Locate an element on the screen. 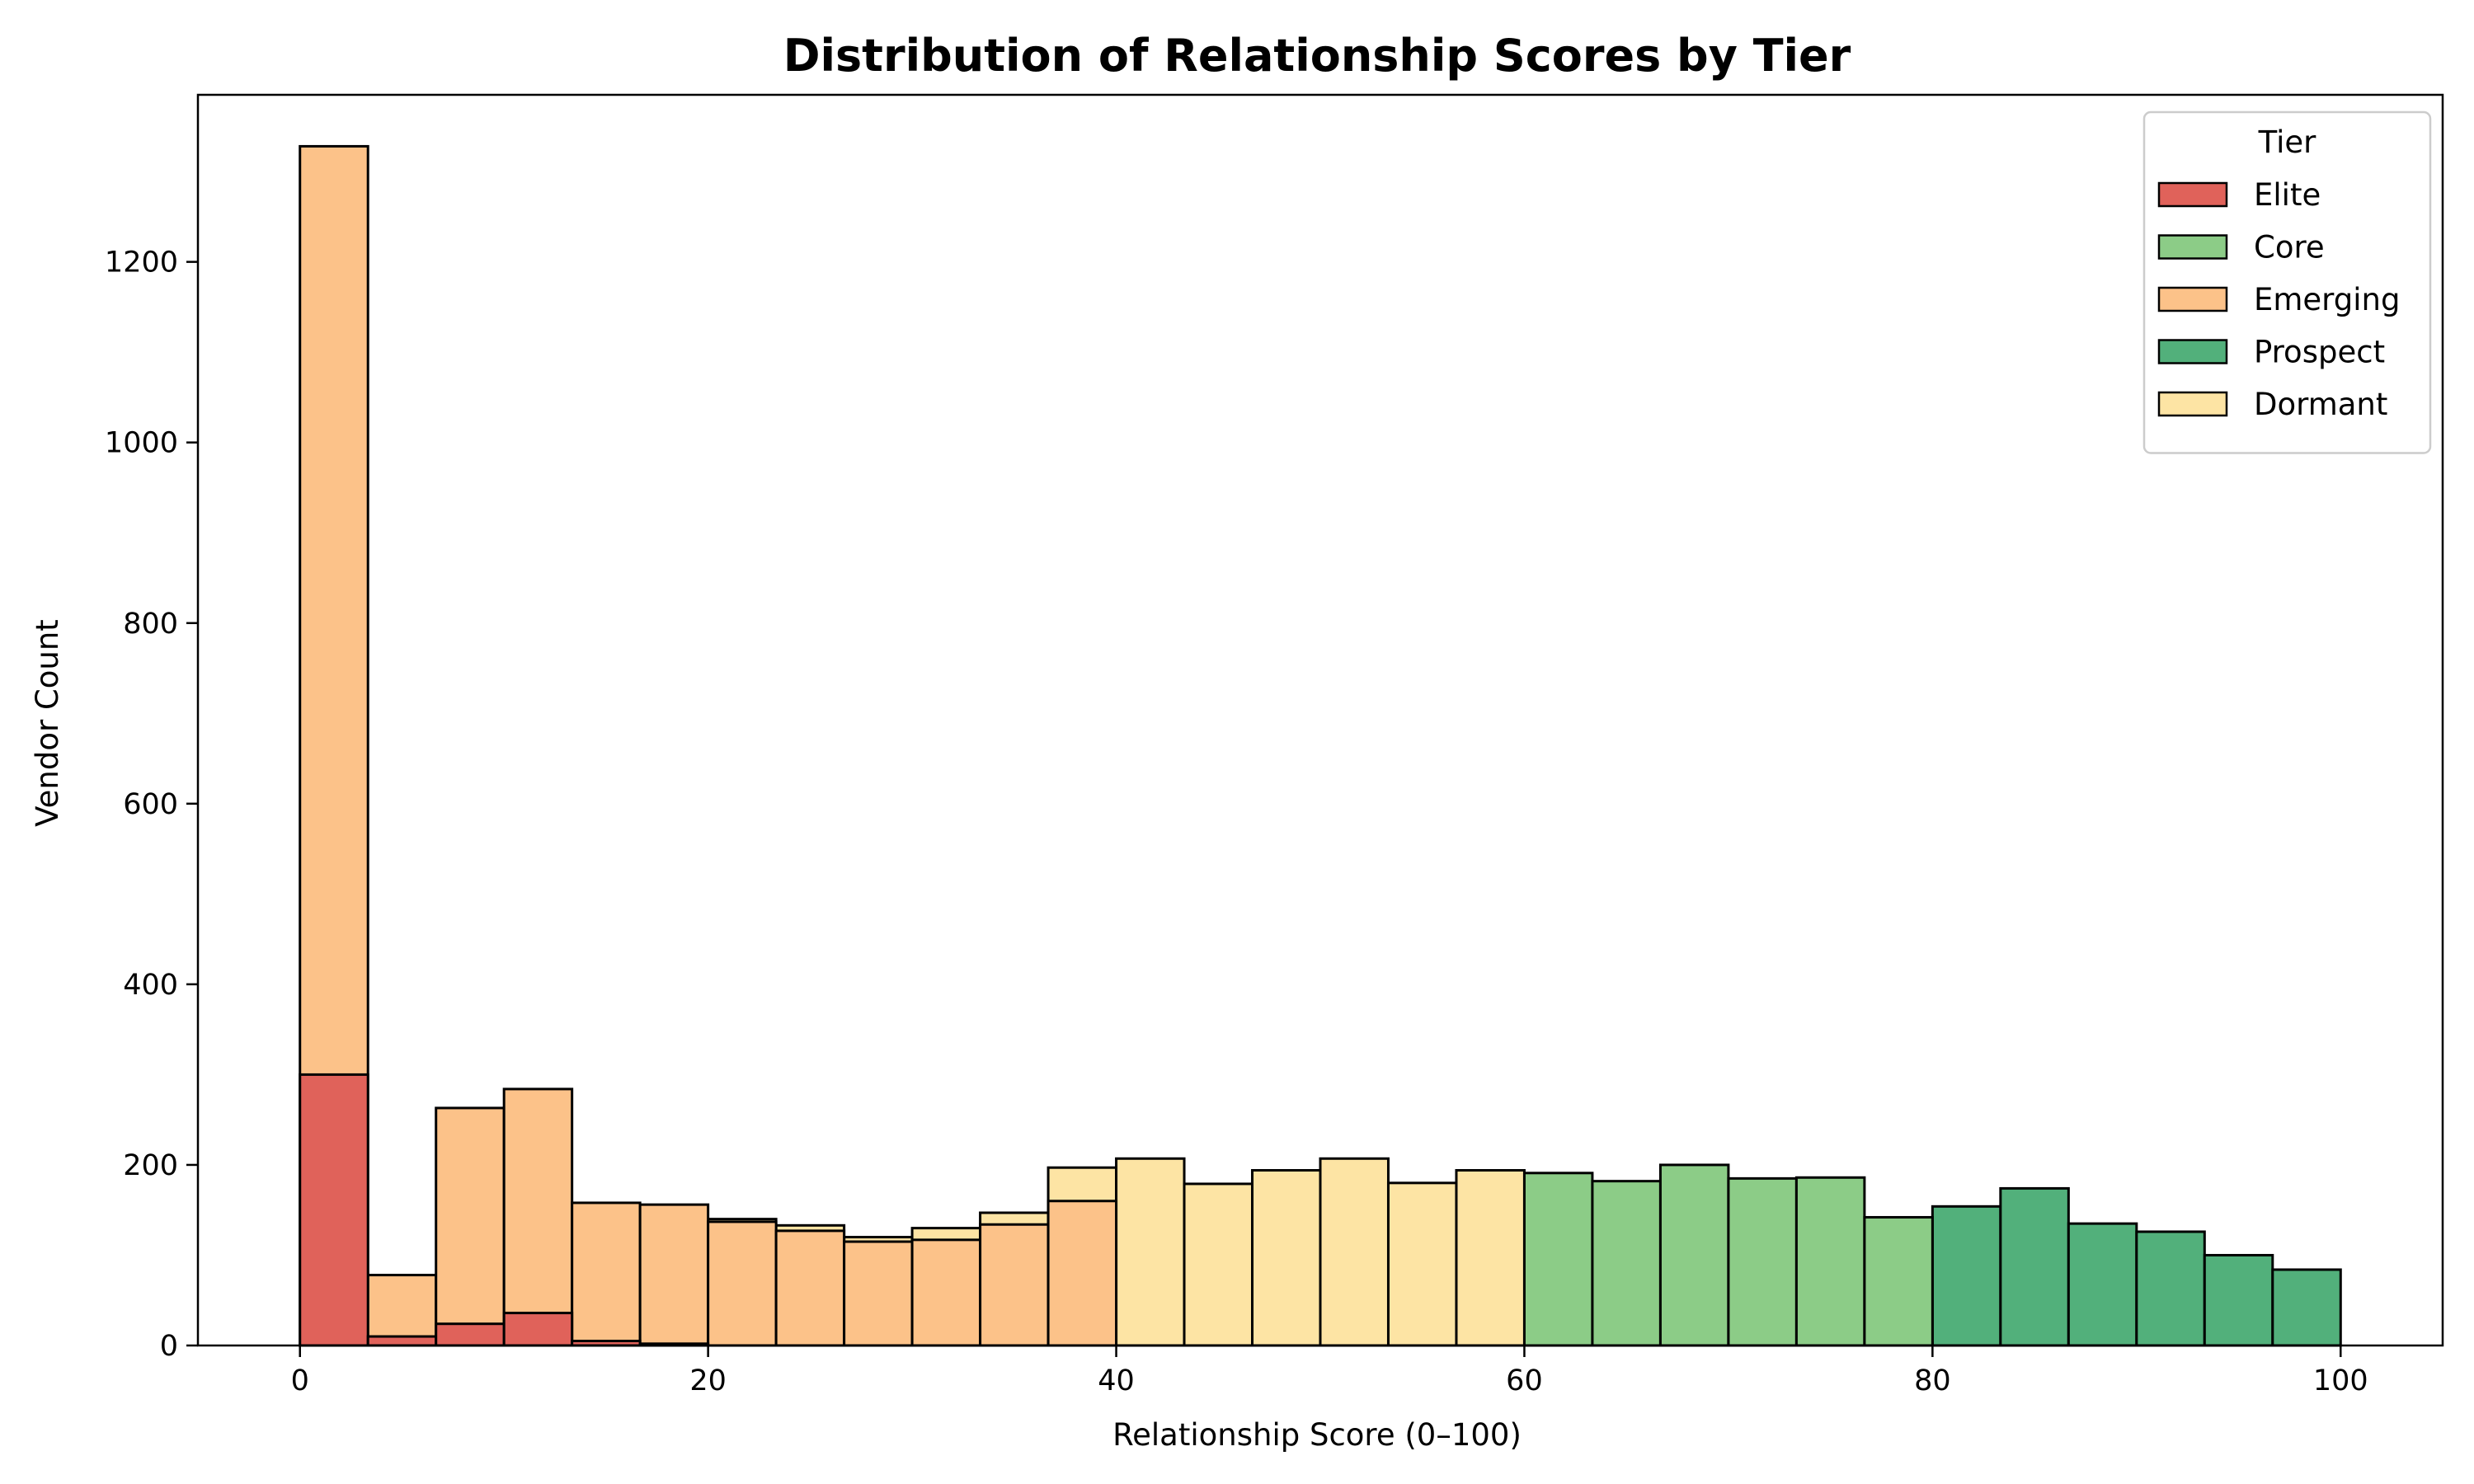  y-axis-label: Vendor Count is located at coordinates (47, 723).